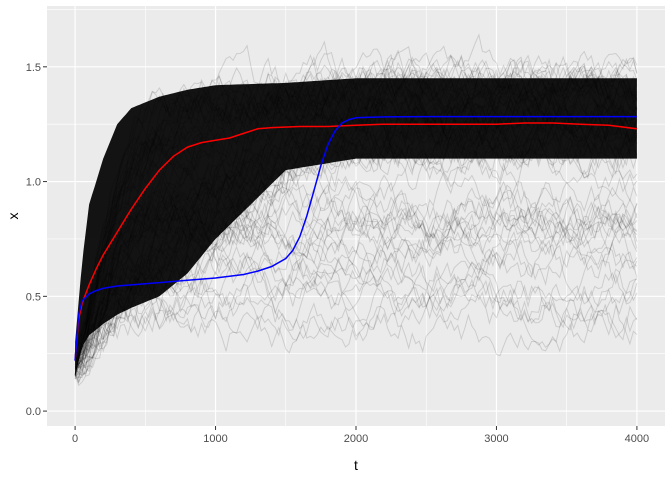 The width and height of the screenshot is (672, 480). Describe the element at coordinates (75, 439) in the screenshot. I see `x-tick-label: 0` at that location.